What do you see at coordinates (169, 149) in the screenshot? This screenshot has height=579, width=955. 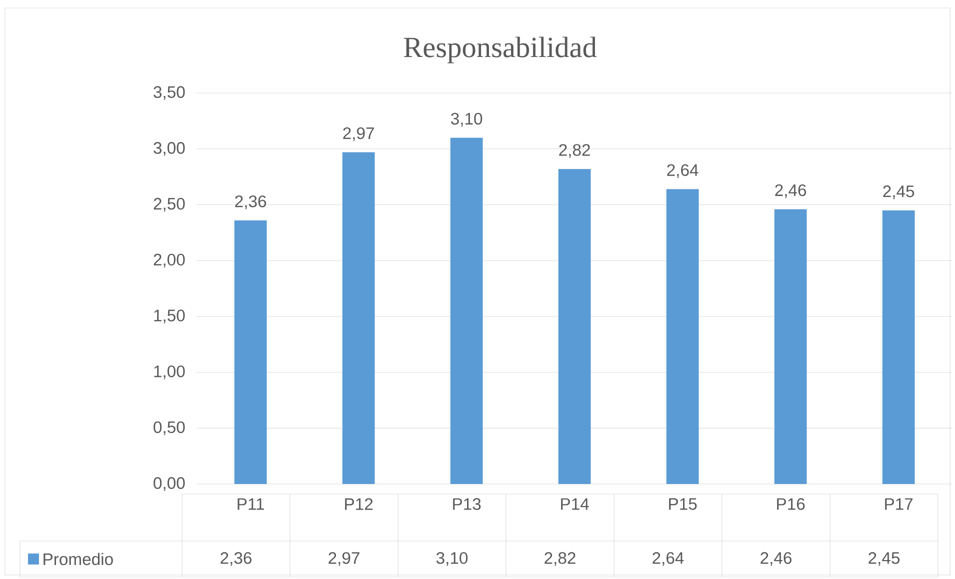 I see `y-tick-label: 3,00` at bounding box center [169, 149].